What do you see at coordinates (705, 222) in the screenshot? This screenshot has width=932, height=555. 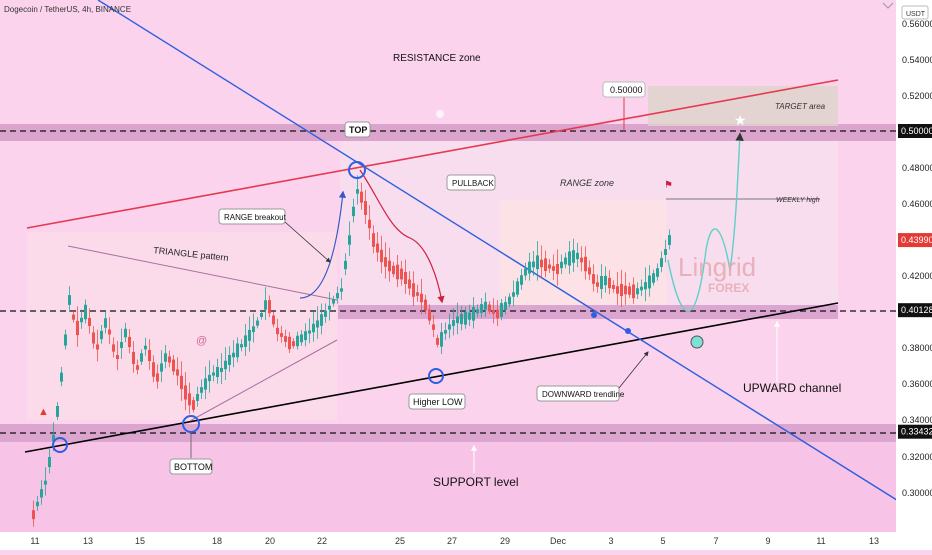 I see `projection-path` at bounding box center [705, 222].